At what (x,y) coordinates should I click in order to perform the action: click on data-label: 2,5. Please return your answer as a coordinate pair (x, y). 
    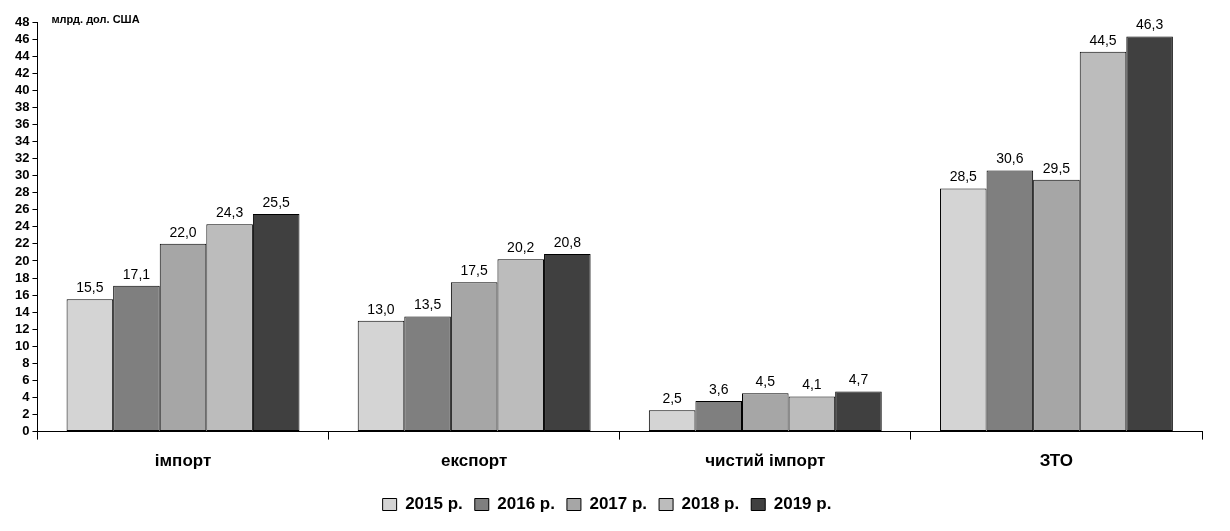
    Looking at the image, I should click on (672, 398).